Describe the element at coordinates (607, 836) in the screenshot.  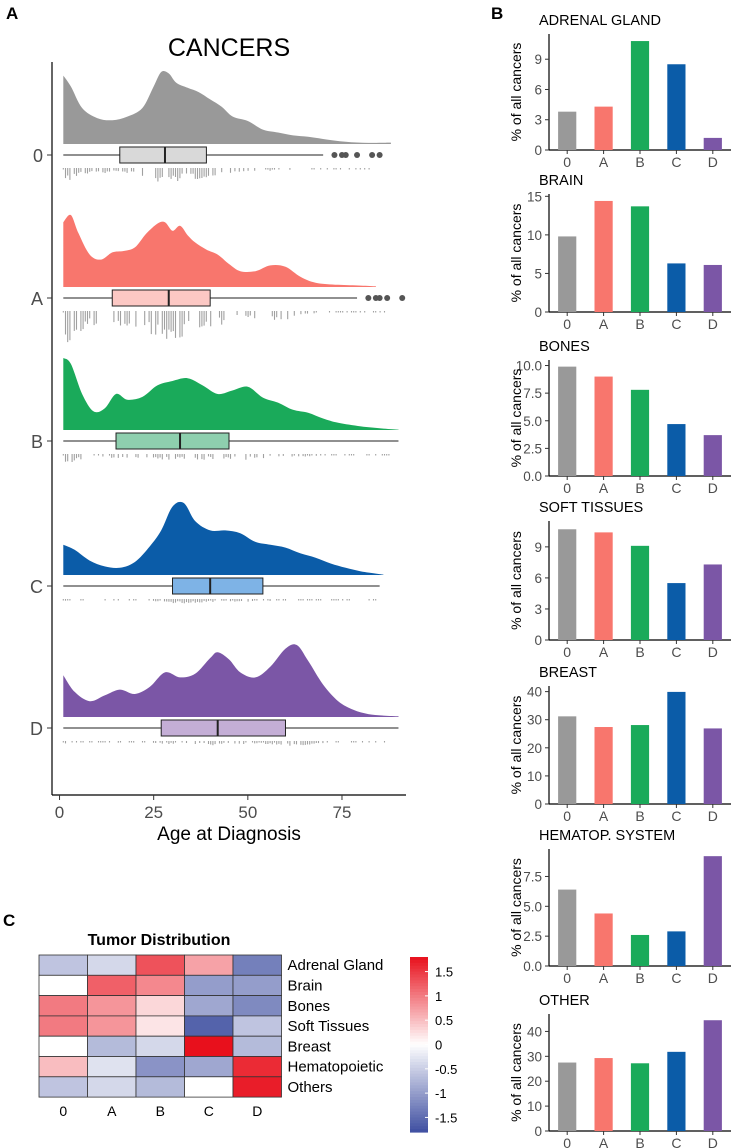
I see `bar-chart-title: HEMATOP. SYSTEM` at that location.